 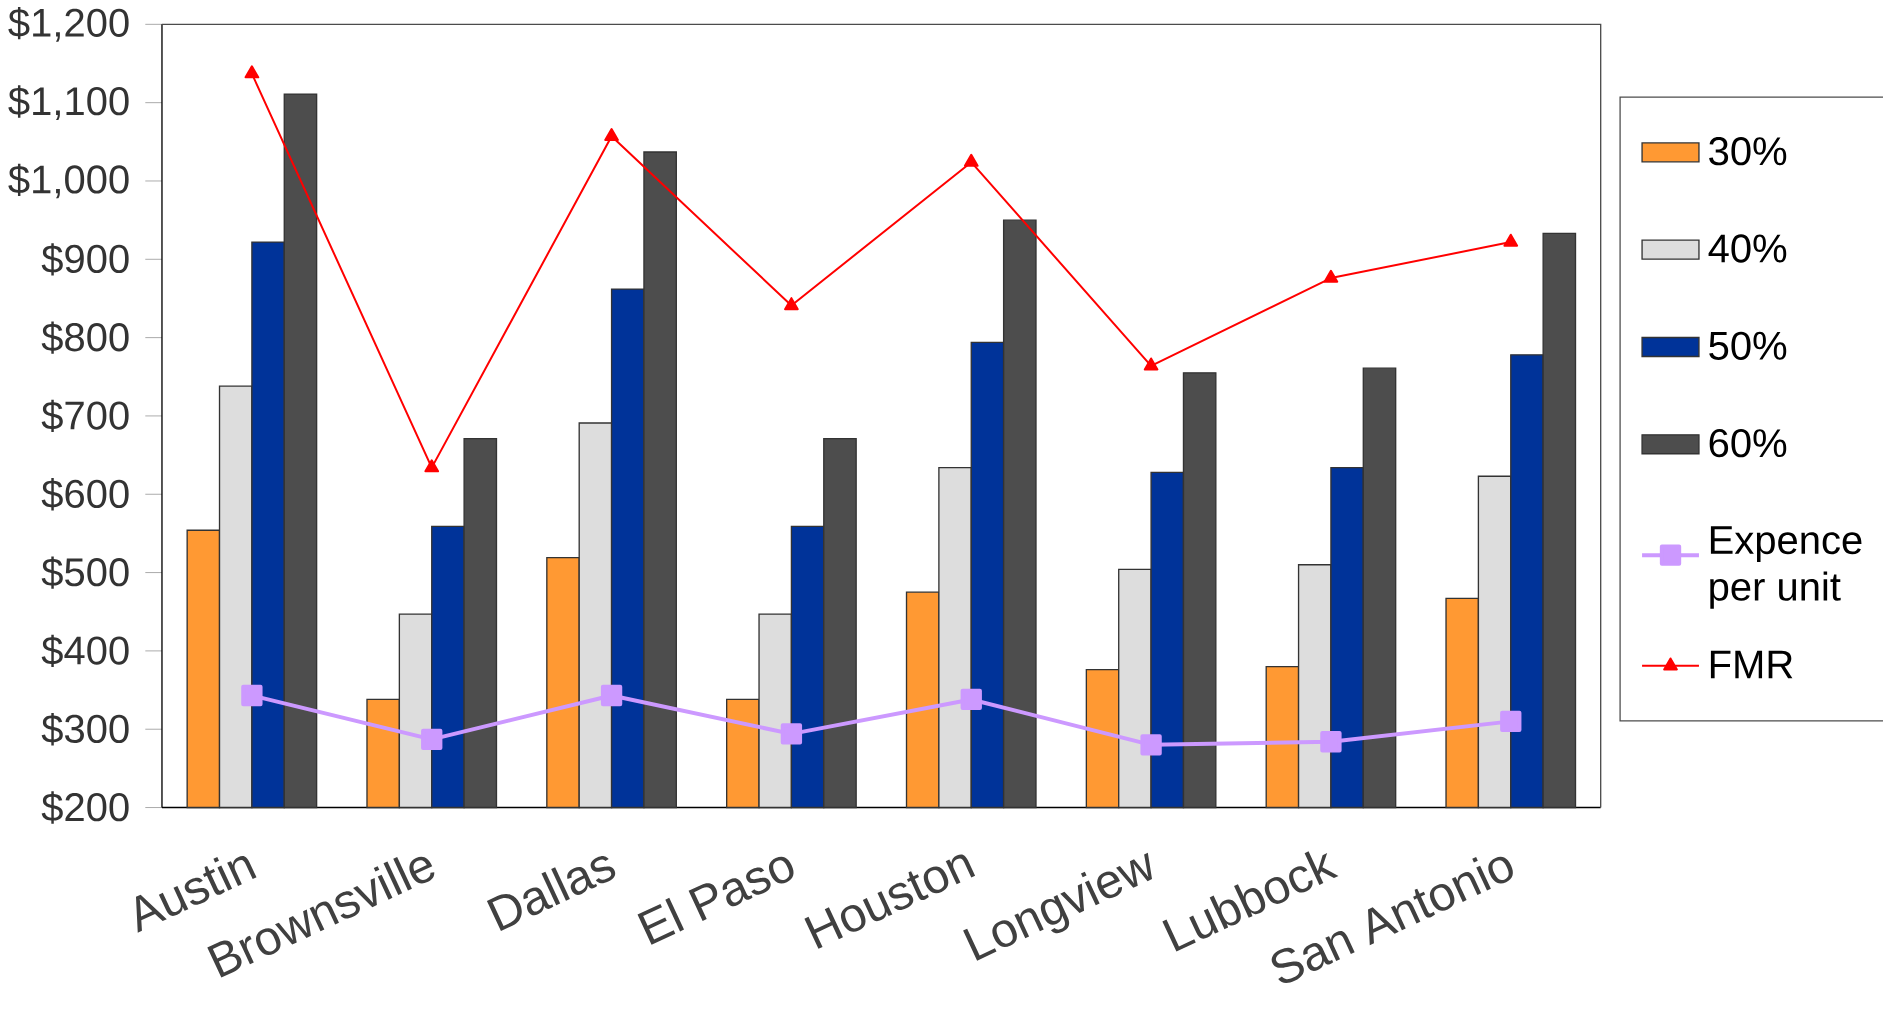 I want to click on legend-label: 60%, so click(x=1748, y=443).